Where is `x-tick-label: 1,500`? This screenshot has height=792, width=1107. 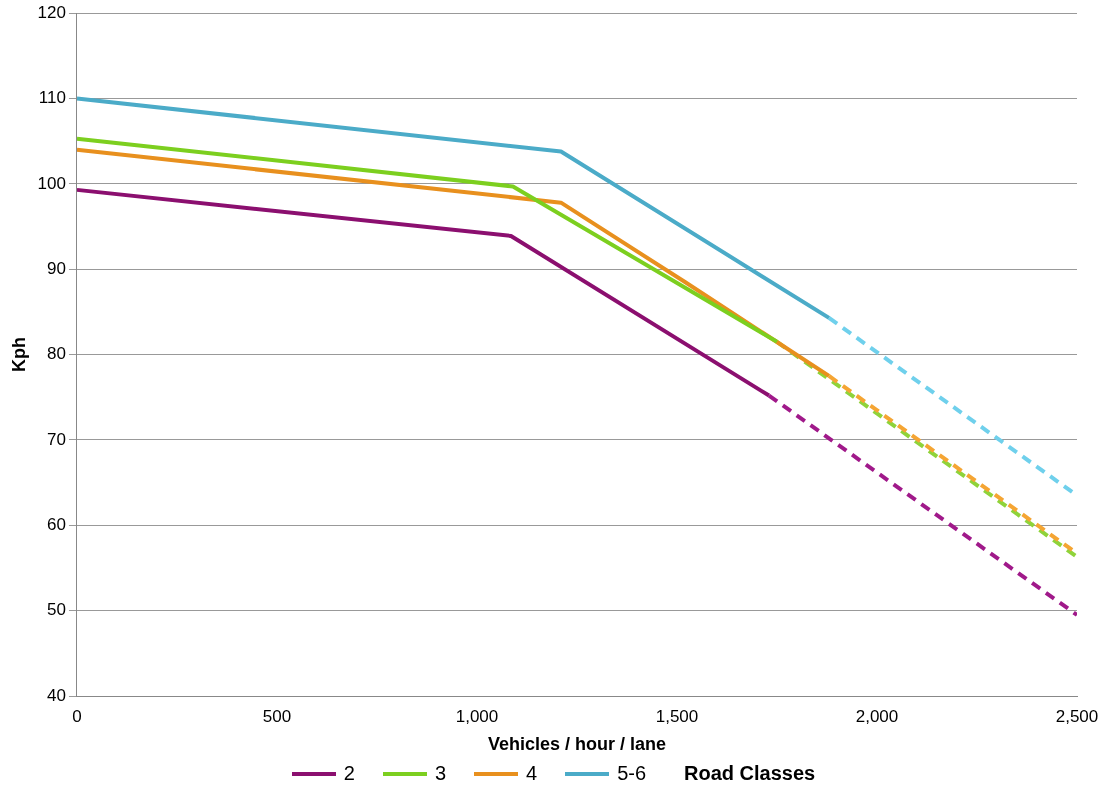 x-tick-label: 1,500 is located at coordinates (677, 716).